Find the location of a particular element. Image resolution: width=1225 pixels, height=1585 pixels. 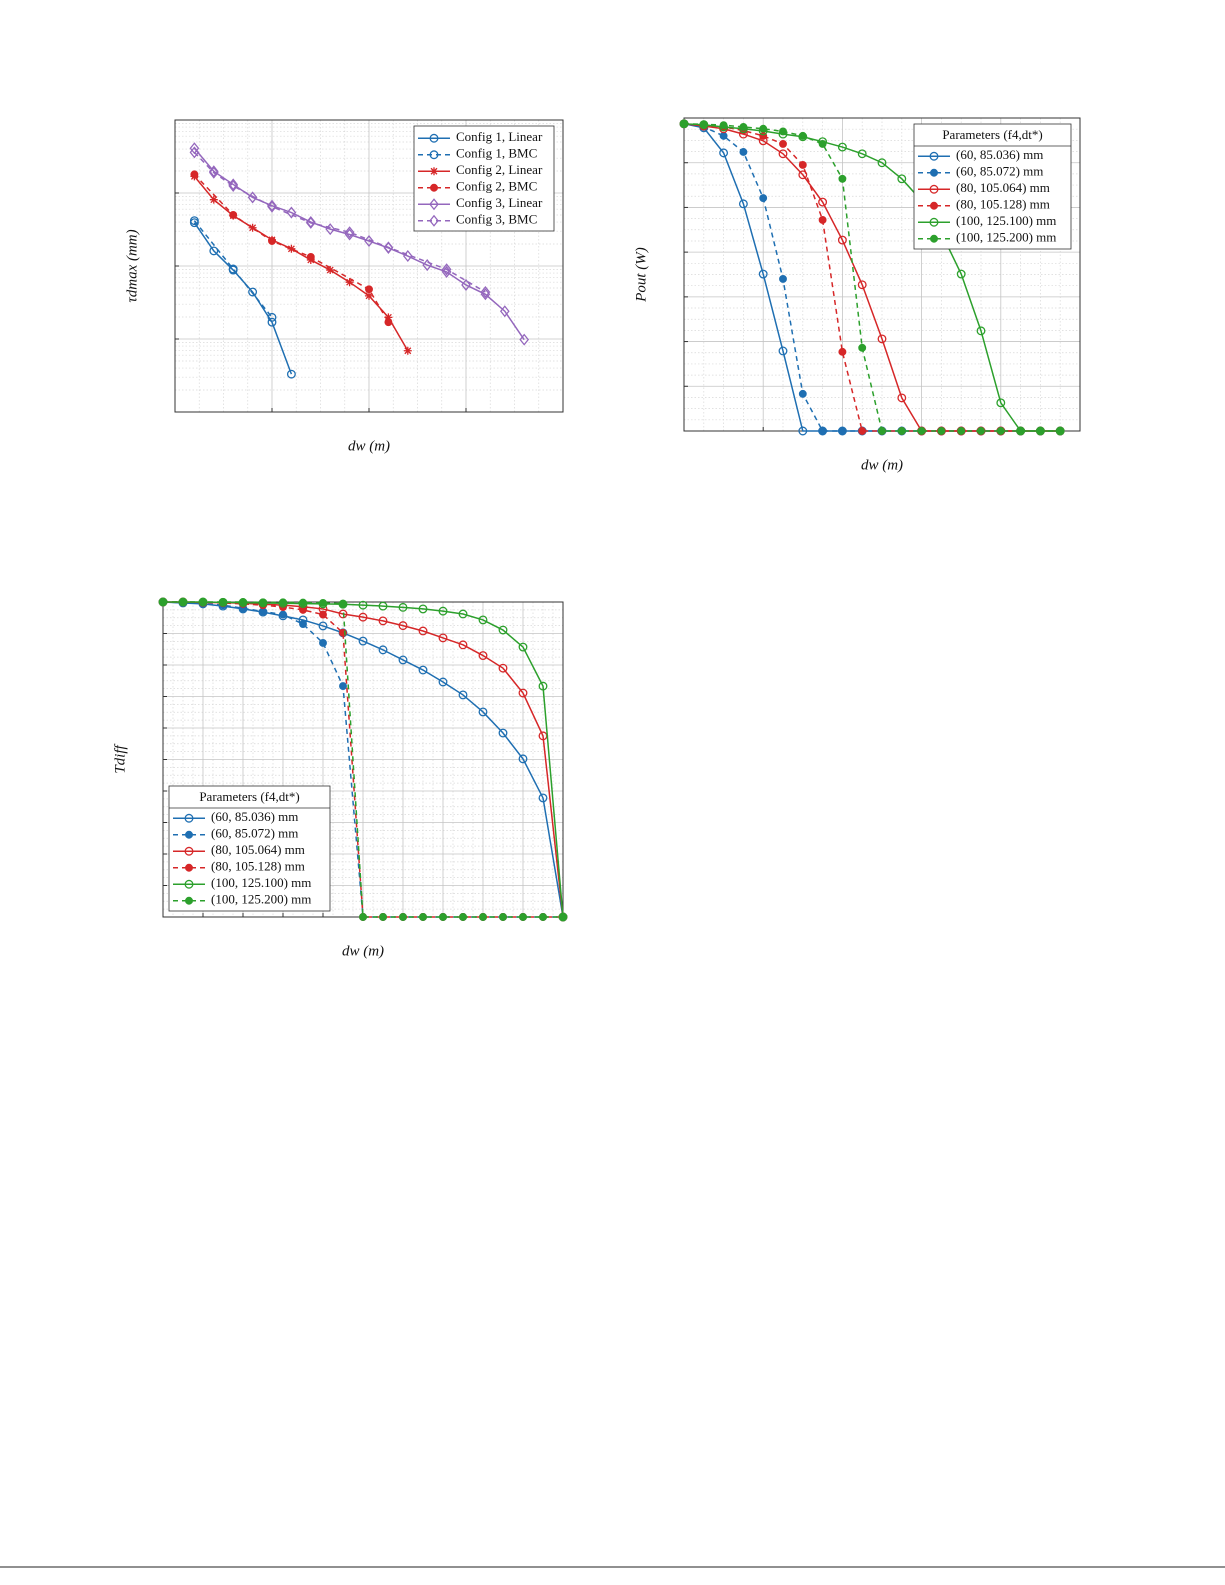

legend-label: (60, 85.072) mm is located at coordinates (254, 833).